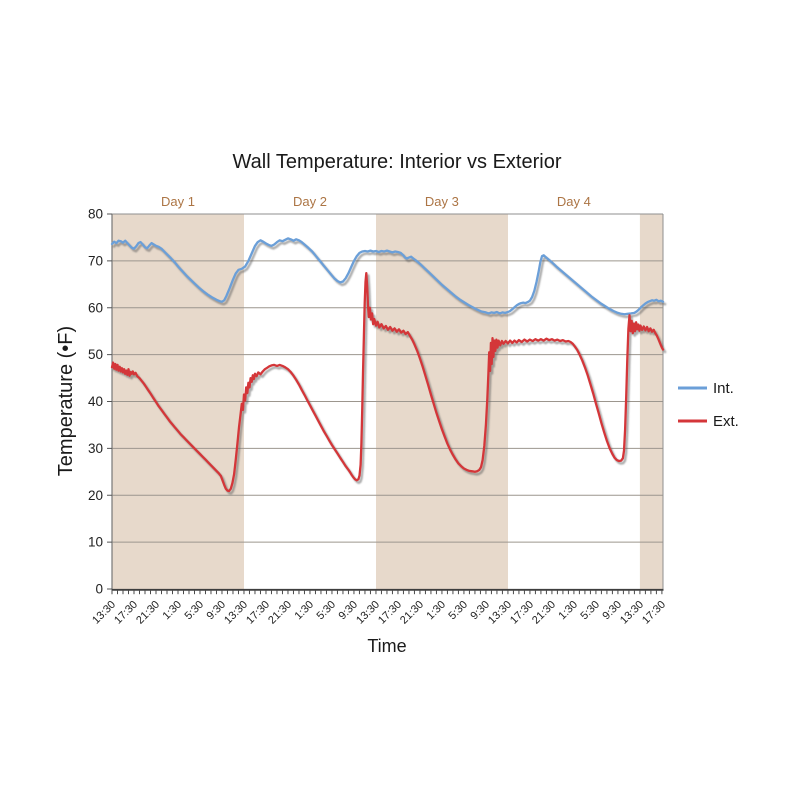 Image resolution: width=800 pixels, height=800 pixels. Describe the element at coordinates (723, 388) in the screenshot. I see `legend-label: Int.` at that location.